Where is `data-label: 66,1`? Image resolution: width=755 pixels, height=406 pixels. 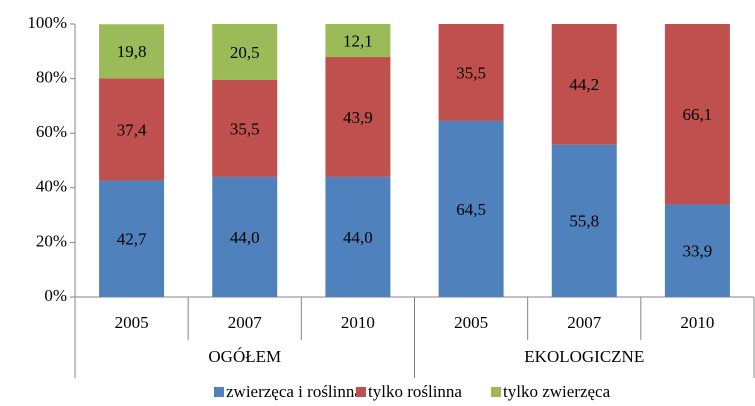 data-label: 66,1 is located at coordinates (698, 114).